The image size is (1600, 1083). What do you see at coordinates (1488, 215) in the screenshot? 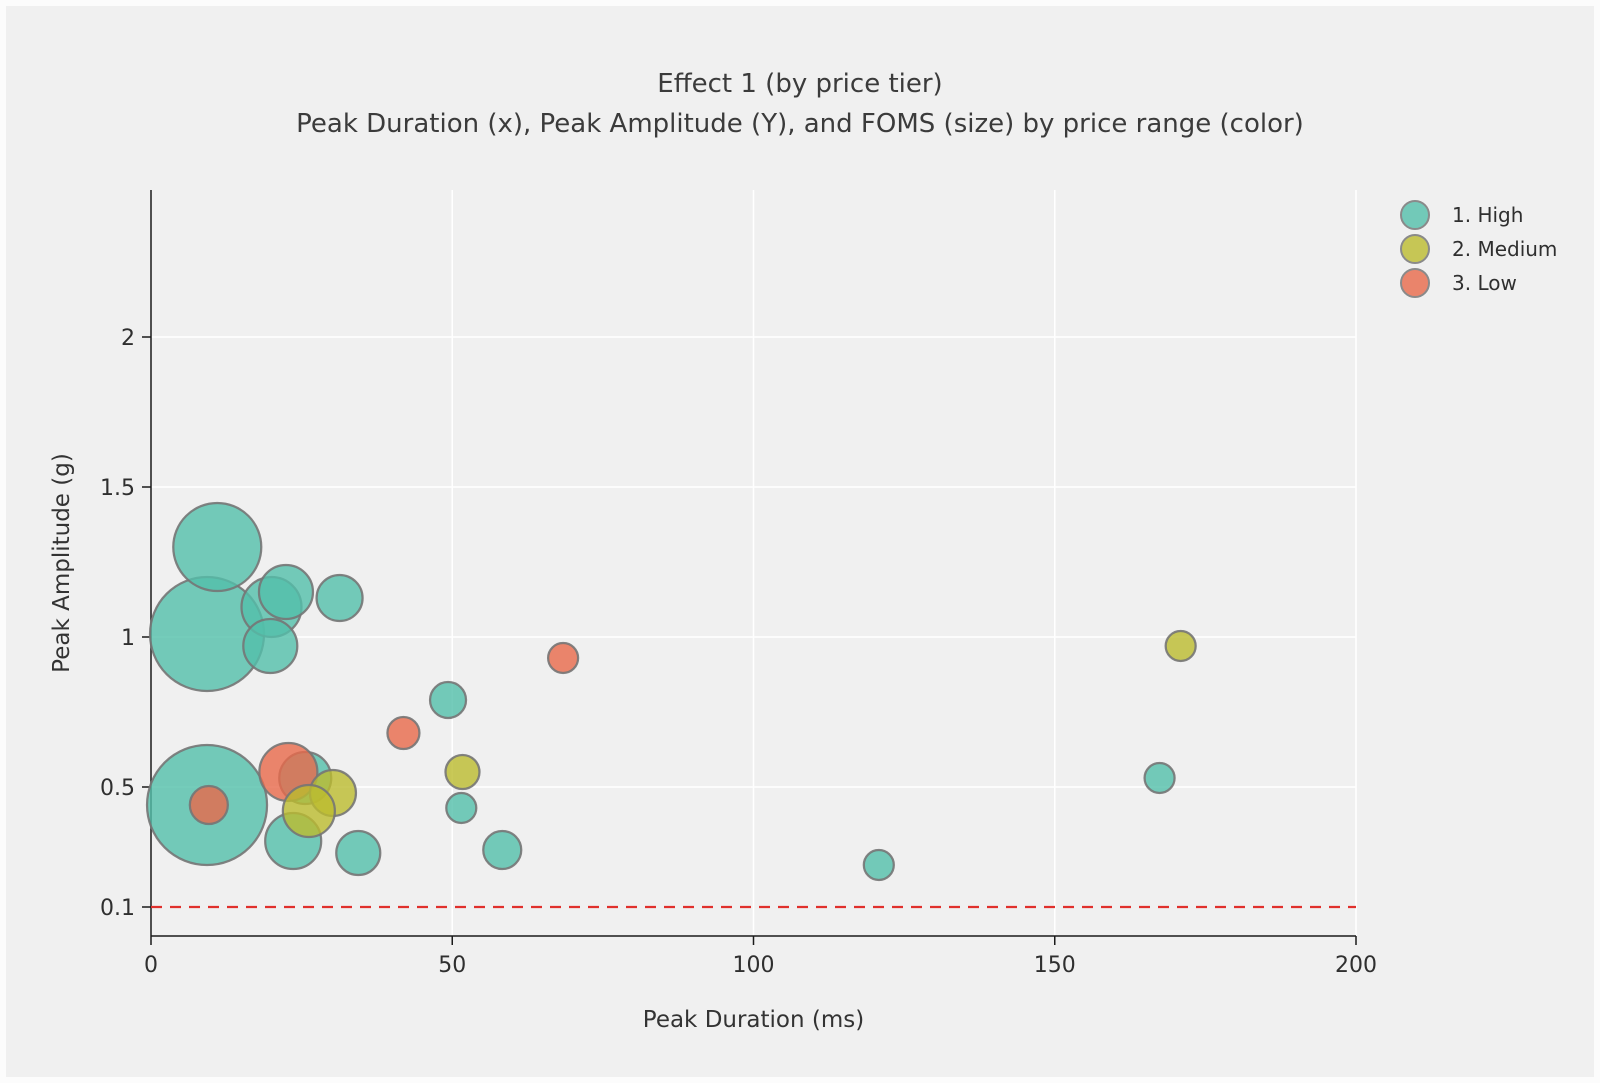
I see `legend-label: 1. High` at bounding box center [1488, 215].